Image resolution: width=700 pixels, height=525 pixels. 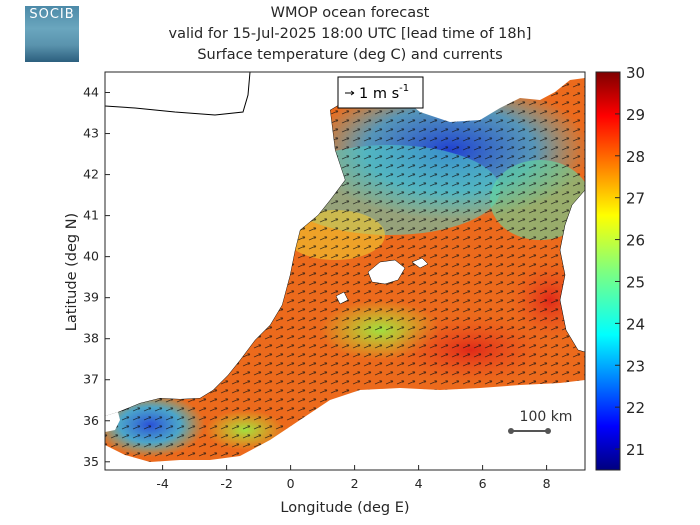 I want to click on land-sardinia-corsica, so click(x=572, y=271).